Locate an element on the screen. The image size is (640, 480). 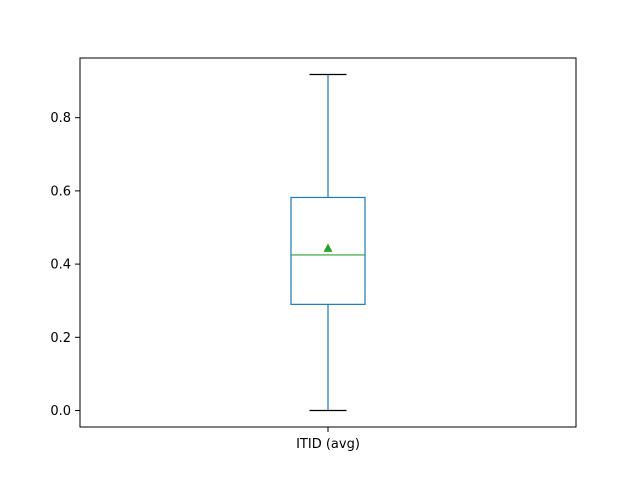
plot-marks is located at coordinates (328, 242).